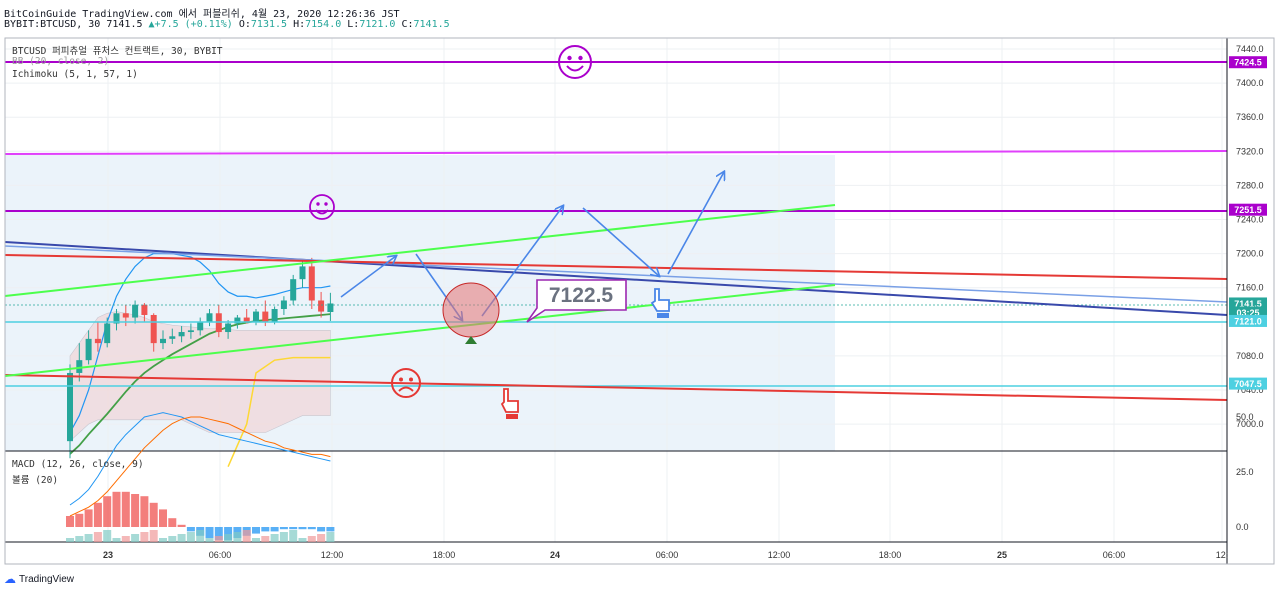 The image size is (1280, 594). I want to click on macd-tick-label: 50.0, so click(1245, 417).